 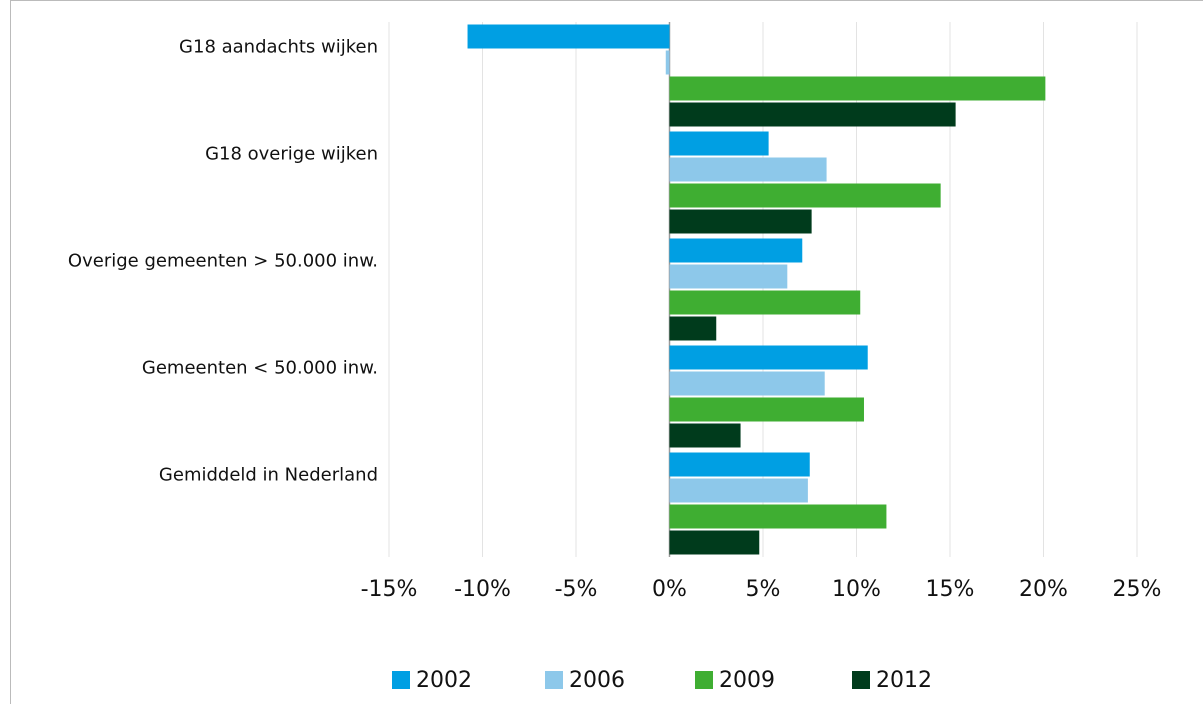 I want to click on x-tick-label: 20%, so click(x=1043, y=589).